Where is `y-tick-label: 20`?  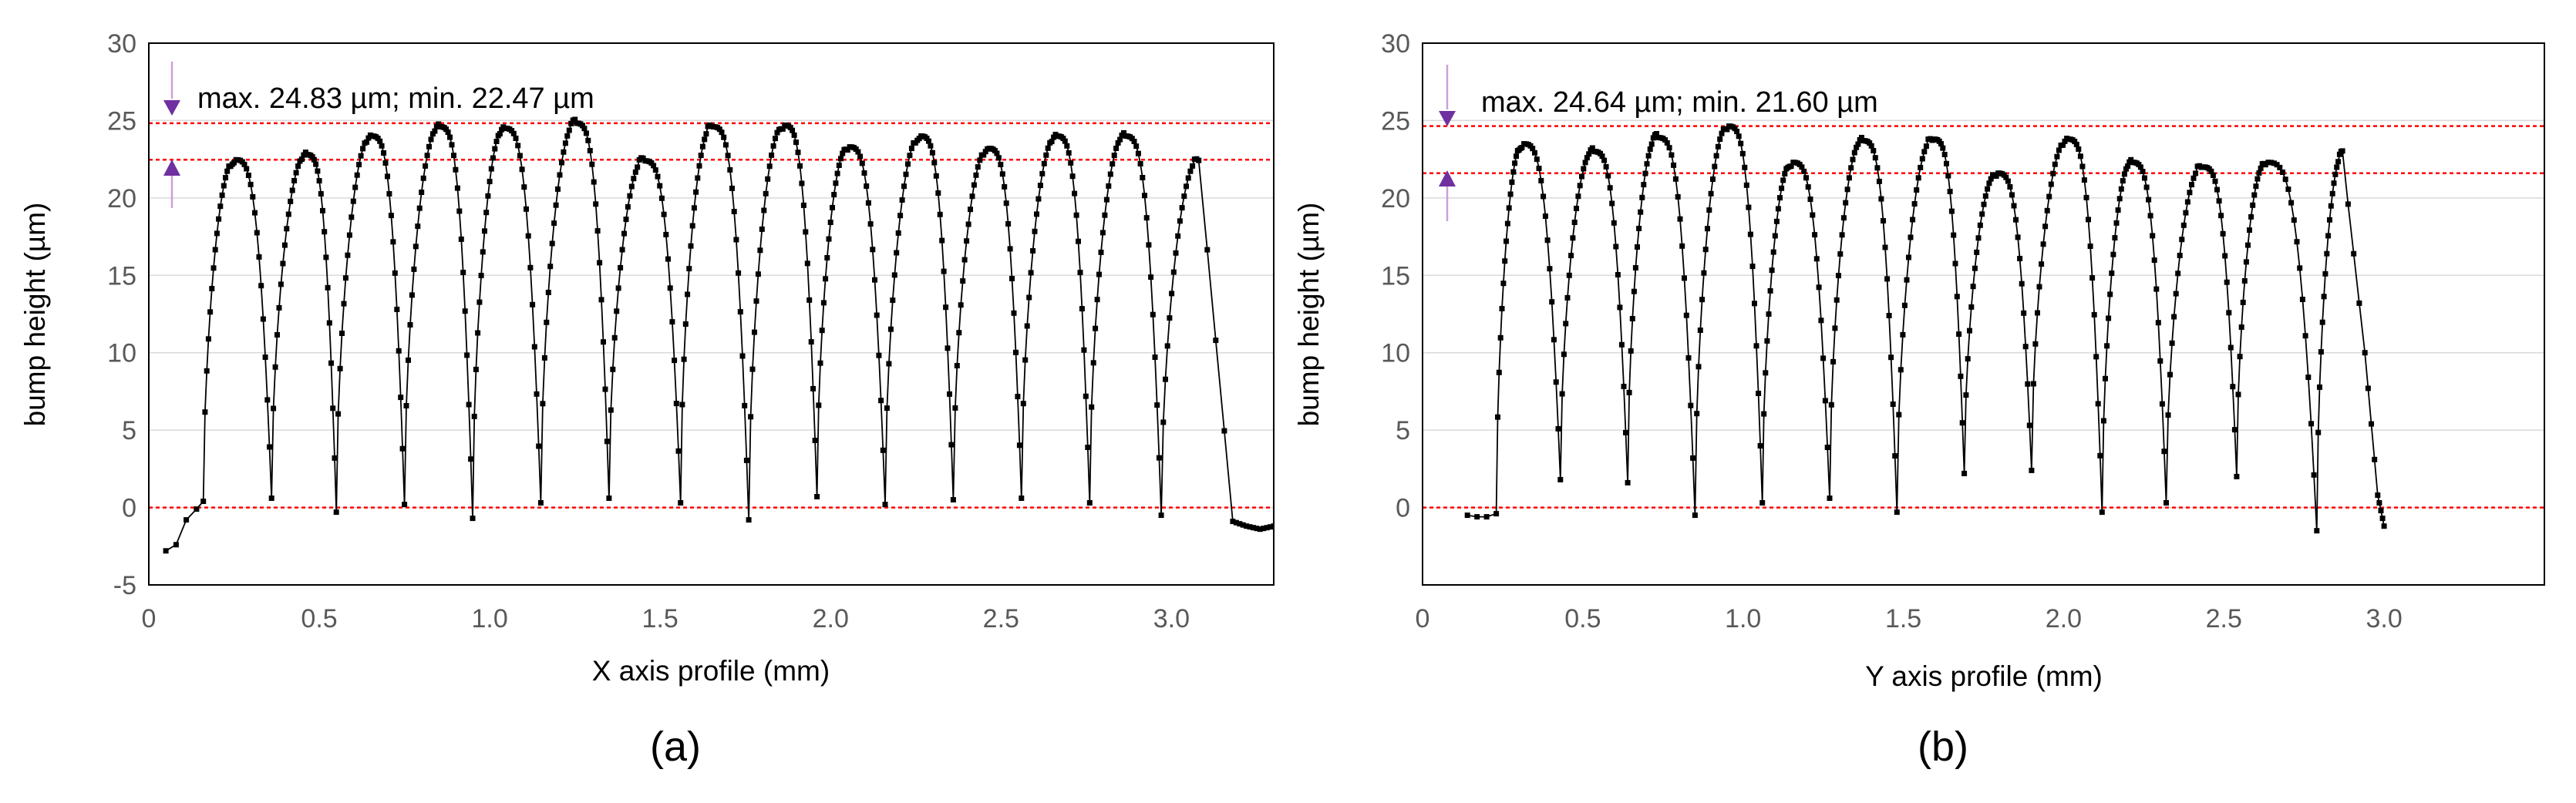 y-tick-label: 20 is located at coordinates (1396, 199).